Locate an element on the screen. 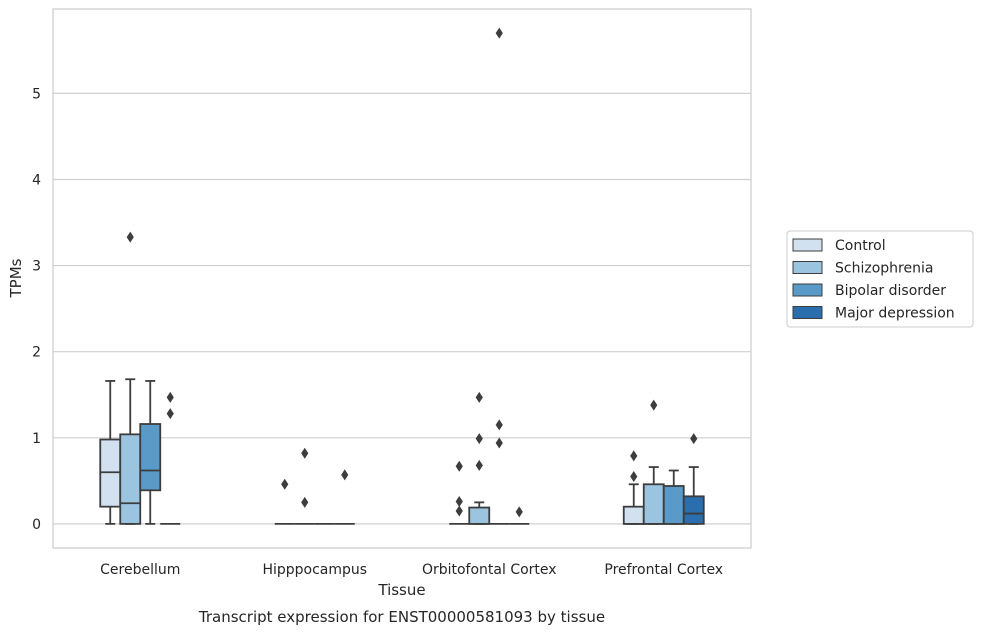  legend-label: Bipolar disorder is located at coordinates (890, 291).